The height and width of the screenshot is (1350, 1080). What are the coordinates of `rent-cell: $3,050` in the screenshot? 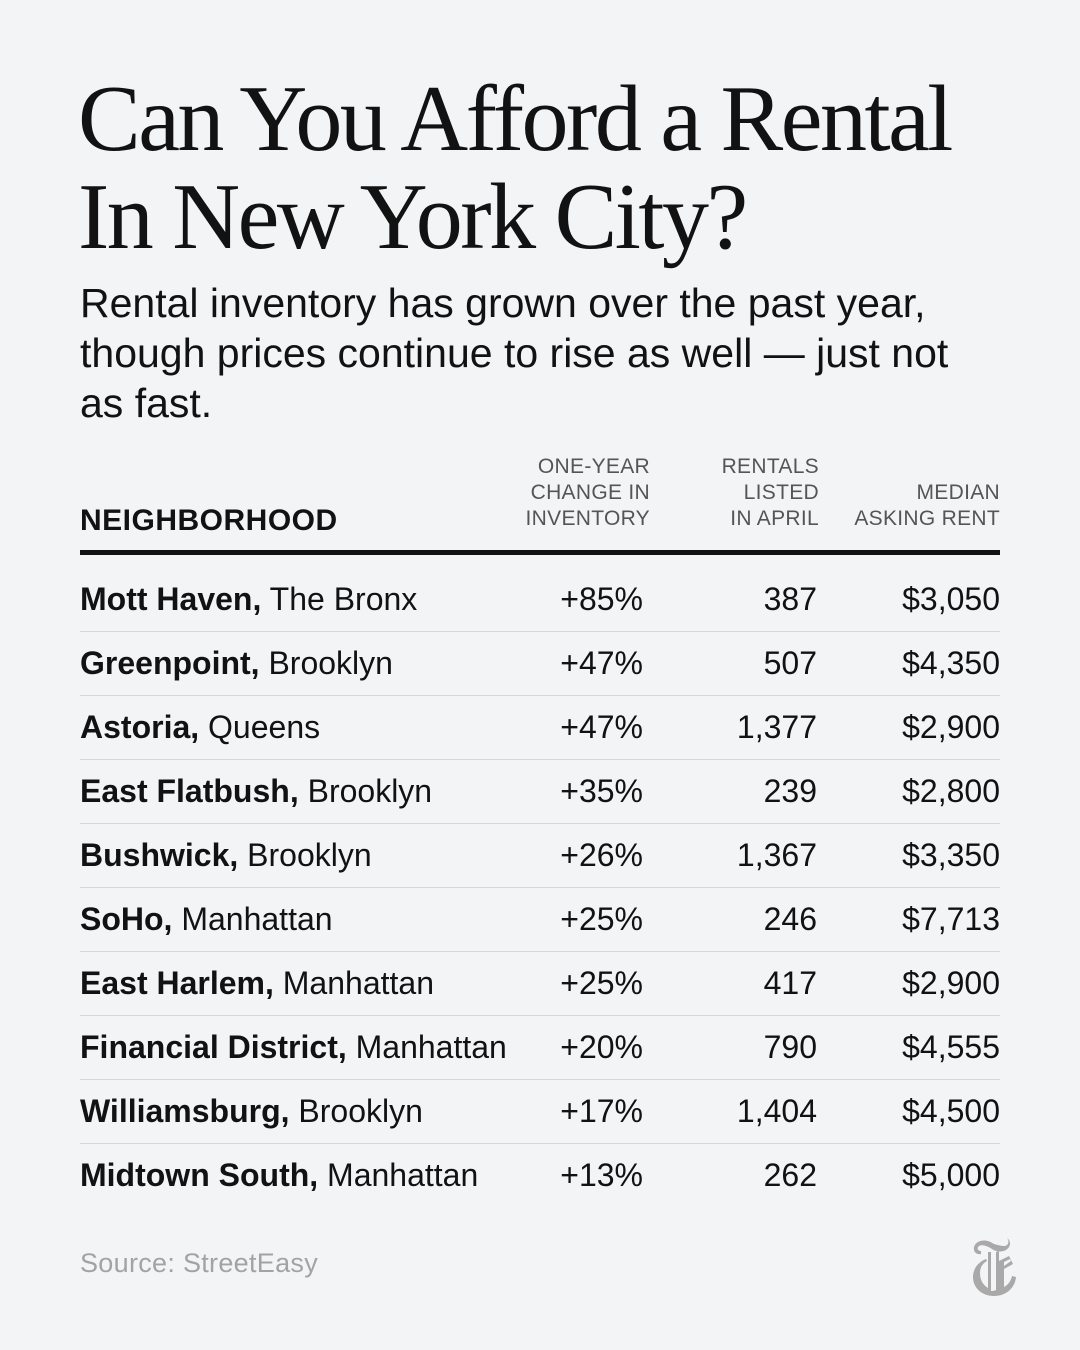 It's located at (951, 599).